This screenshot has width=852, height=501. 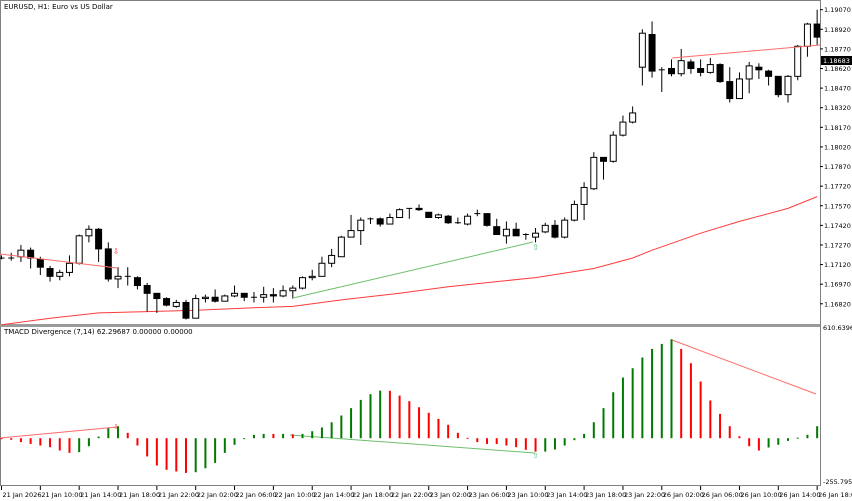 I want to click on price-axis-label: 1.17270, so click(x=837, y=245).